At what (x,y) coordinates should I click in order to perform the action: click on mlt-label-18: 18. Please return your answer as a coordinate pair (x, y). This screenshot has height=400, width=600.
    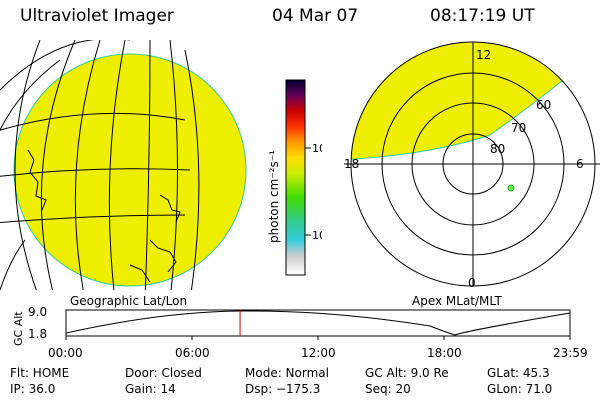
    Looking at the image, I should click on (351, 164).